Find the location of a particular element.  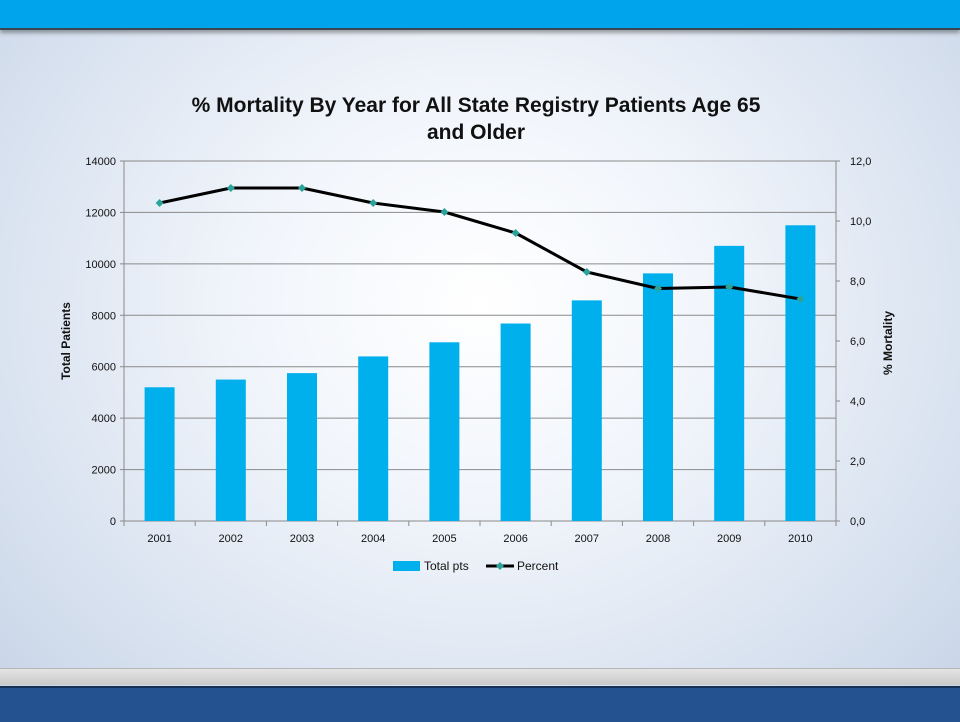

legend-label-total-pts: Total pts is located at coordinates (446, 566).